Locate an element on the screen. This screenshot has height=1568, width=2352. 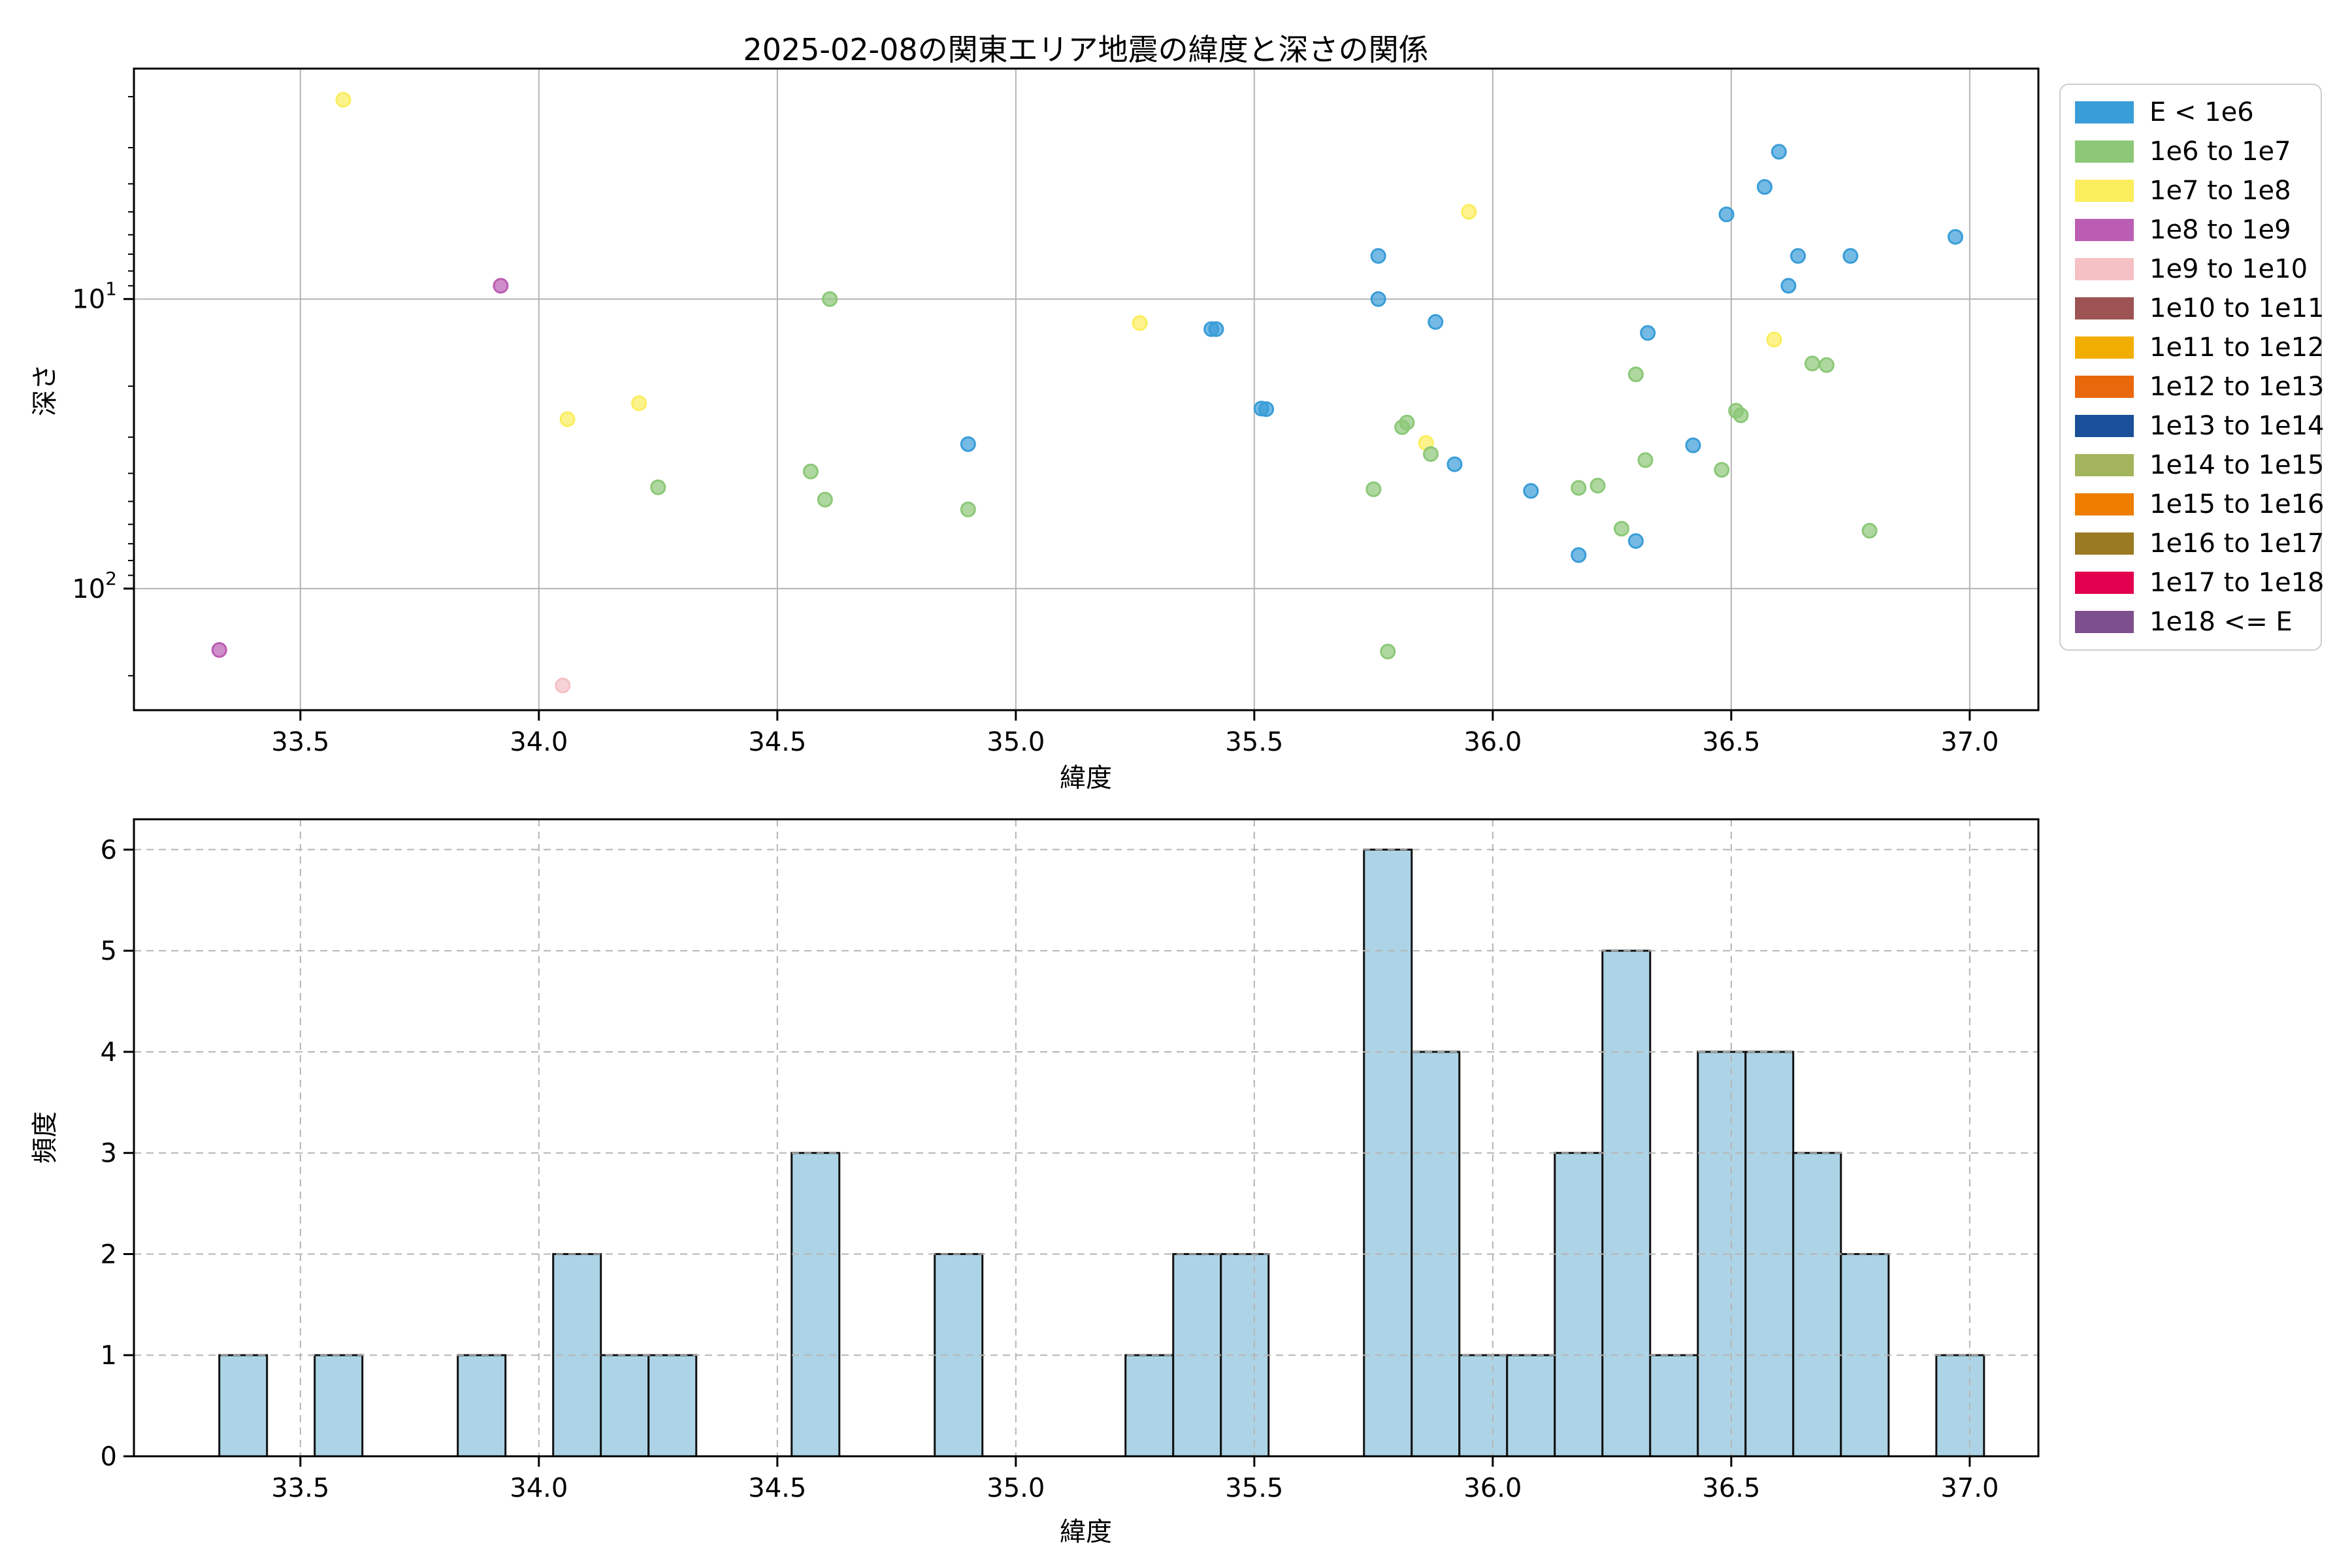
histogram-x-tick-label: 36.0 is located at coordinates (1492, 1488).